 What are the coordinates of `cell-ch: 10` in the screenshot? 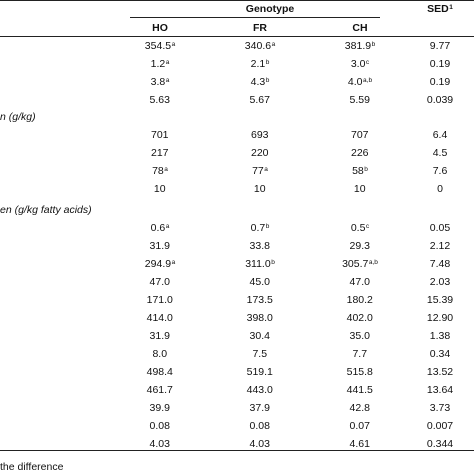 It's located at (360, 189).